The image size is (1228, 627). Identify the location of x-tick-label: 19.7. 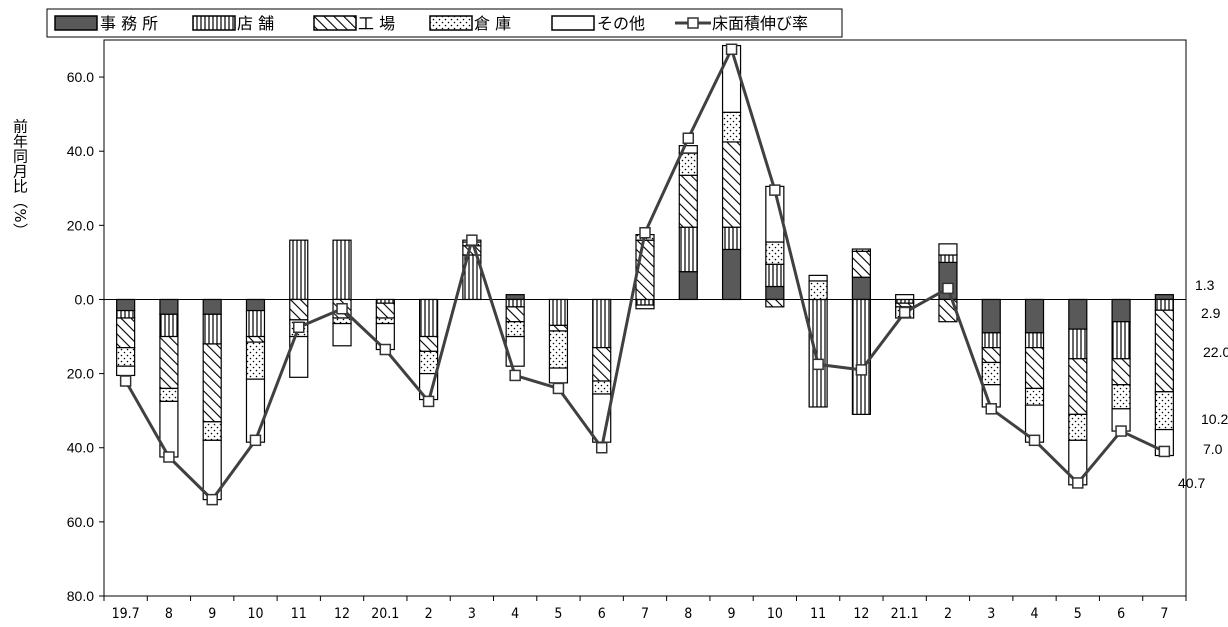
(126, 614).